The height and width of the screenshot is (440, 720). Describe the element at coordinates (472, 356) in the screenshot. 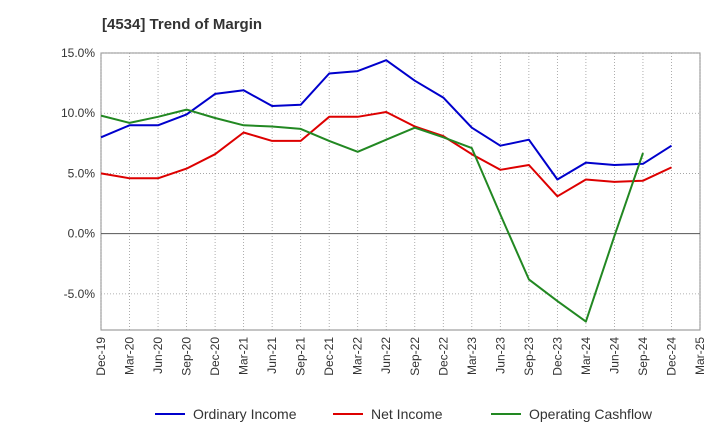

I see `x-tick-label: Mar-23` at that location.